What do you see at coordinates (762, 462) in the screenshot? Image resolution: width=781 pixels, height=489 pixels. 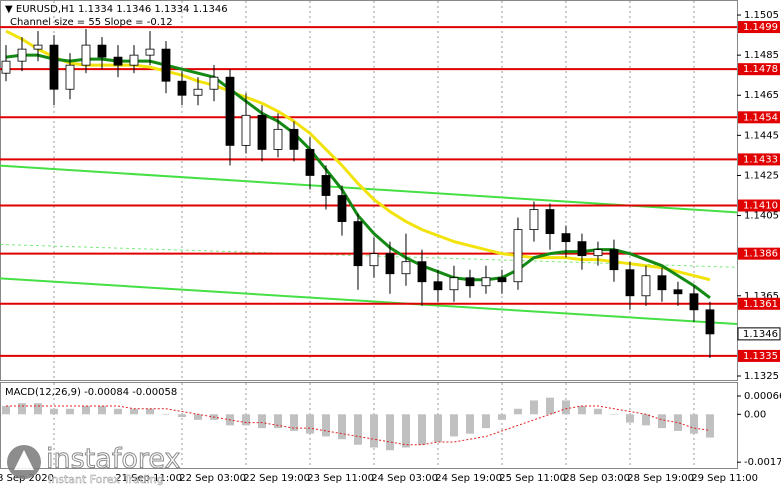 I see `y-tick-label: -0.00173` at bounding box center [762, 462].